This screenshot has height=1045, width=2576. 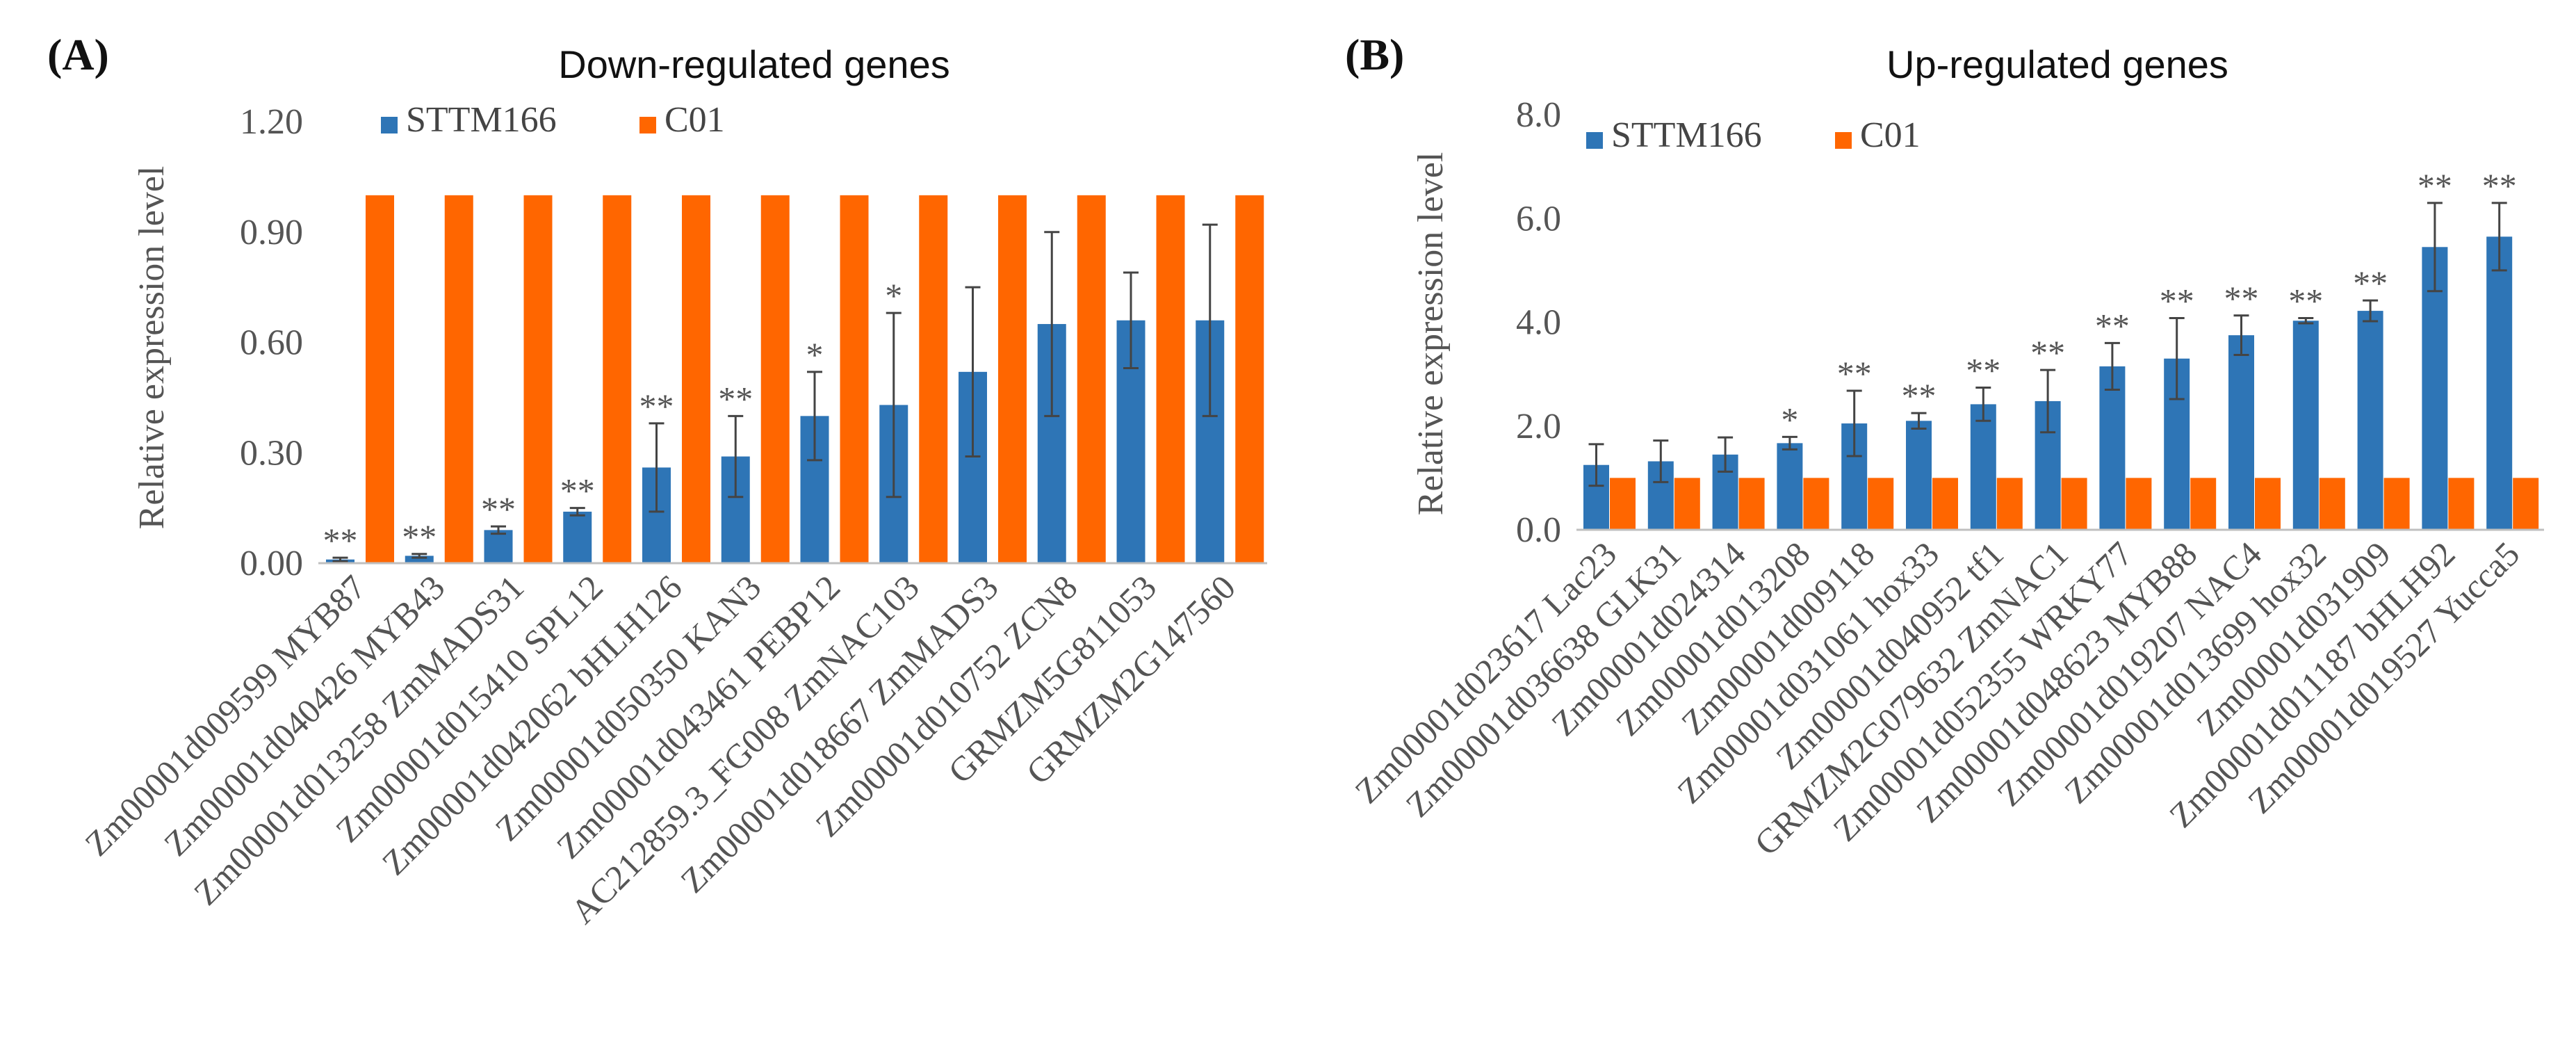 What do you see at coordinates (271, 233) in the screenshot?
I see `y-tick-label-a: 0.90` at bounding box center [271, 233].